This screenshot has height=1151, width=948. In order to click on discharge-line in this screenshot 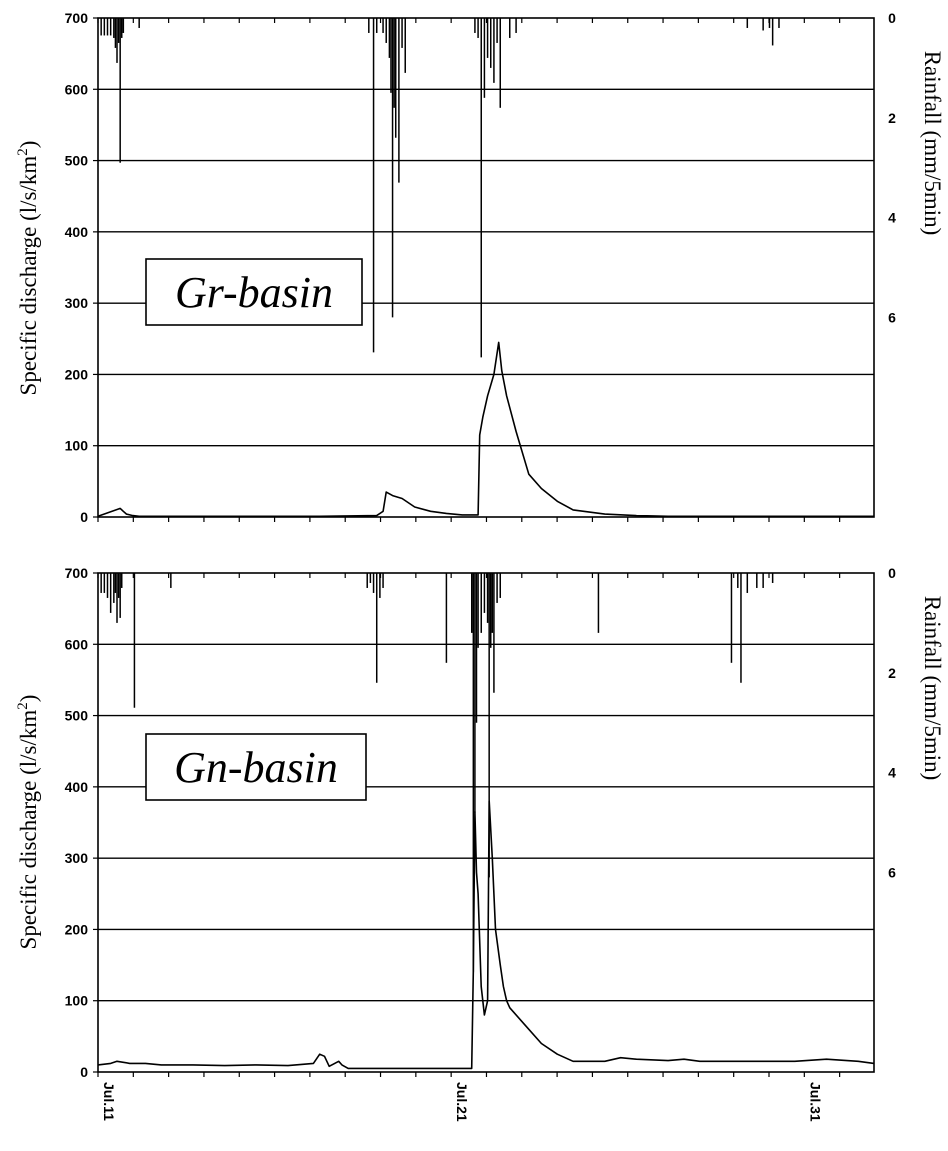, I will do `click(485, 429)`.